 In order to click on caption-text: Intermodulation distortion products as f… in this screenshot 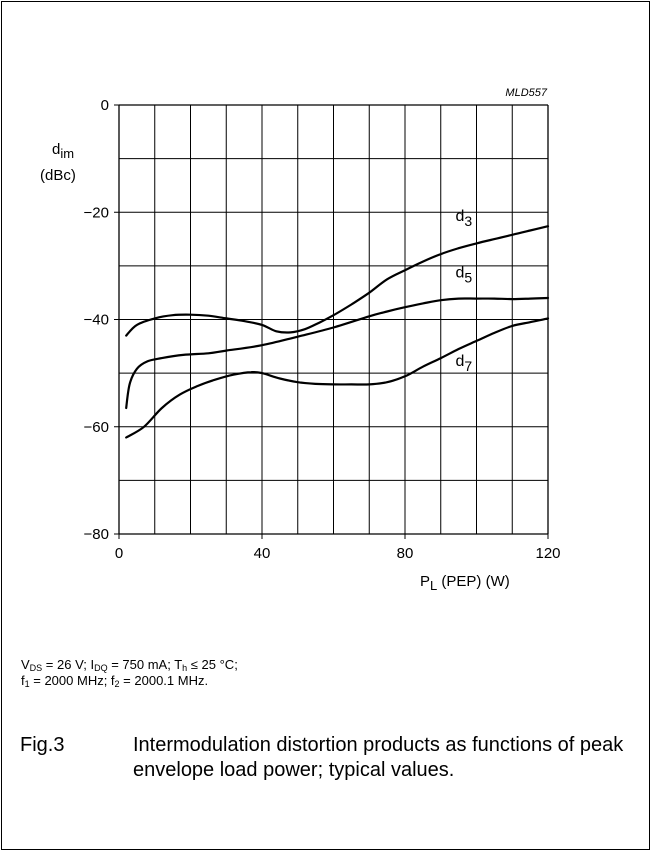, I will do `click(378, 757)`.